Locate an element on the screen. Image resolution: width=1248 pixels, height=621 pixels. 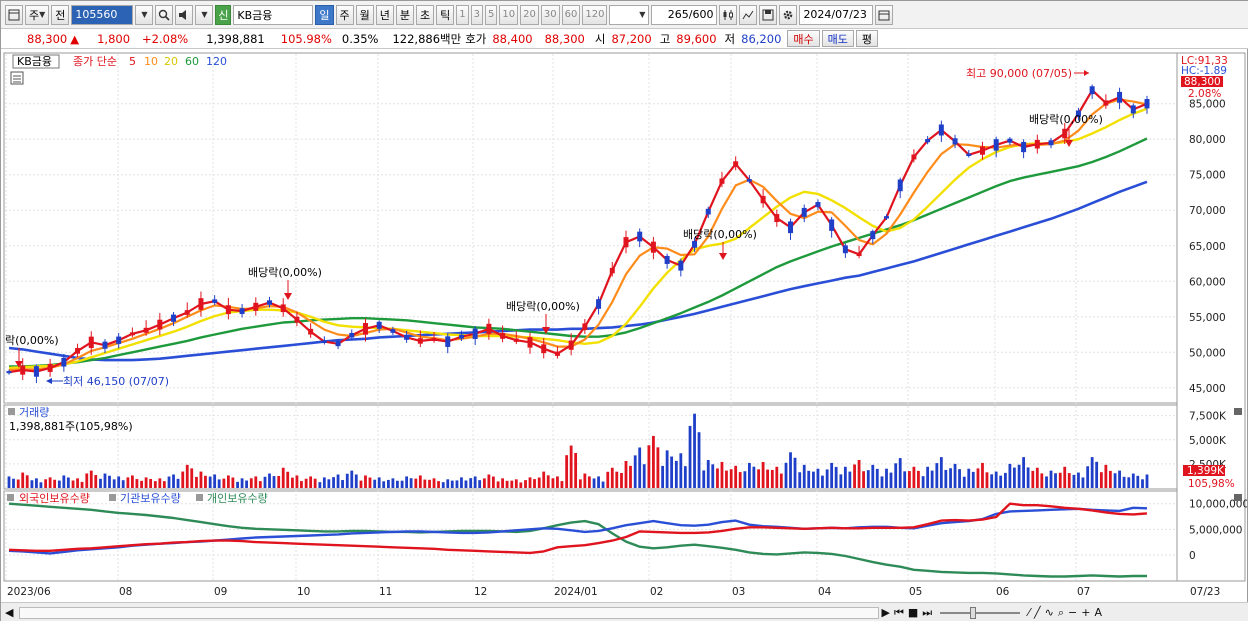
zoom-slider is located at coordinates (980, 612).